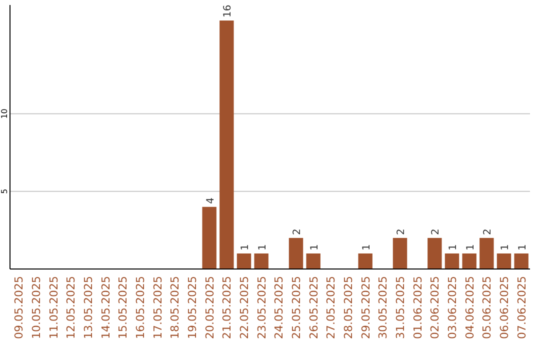 The width and height of the screenshot is (540, 340). I want to click on x-tick-label: 27.05.2025, so click(331, 307).